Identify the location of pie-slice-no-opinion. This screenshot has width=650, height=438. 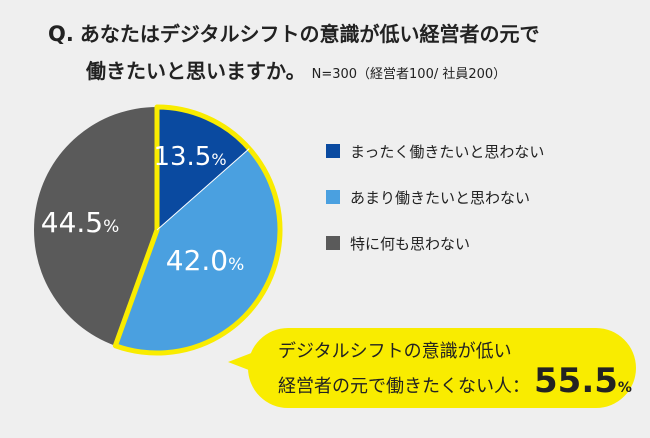
(95, 226).